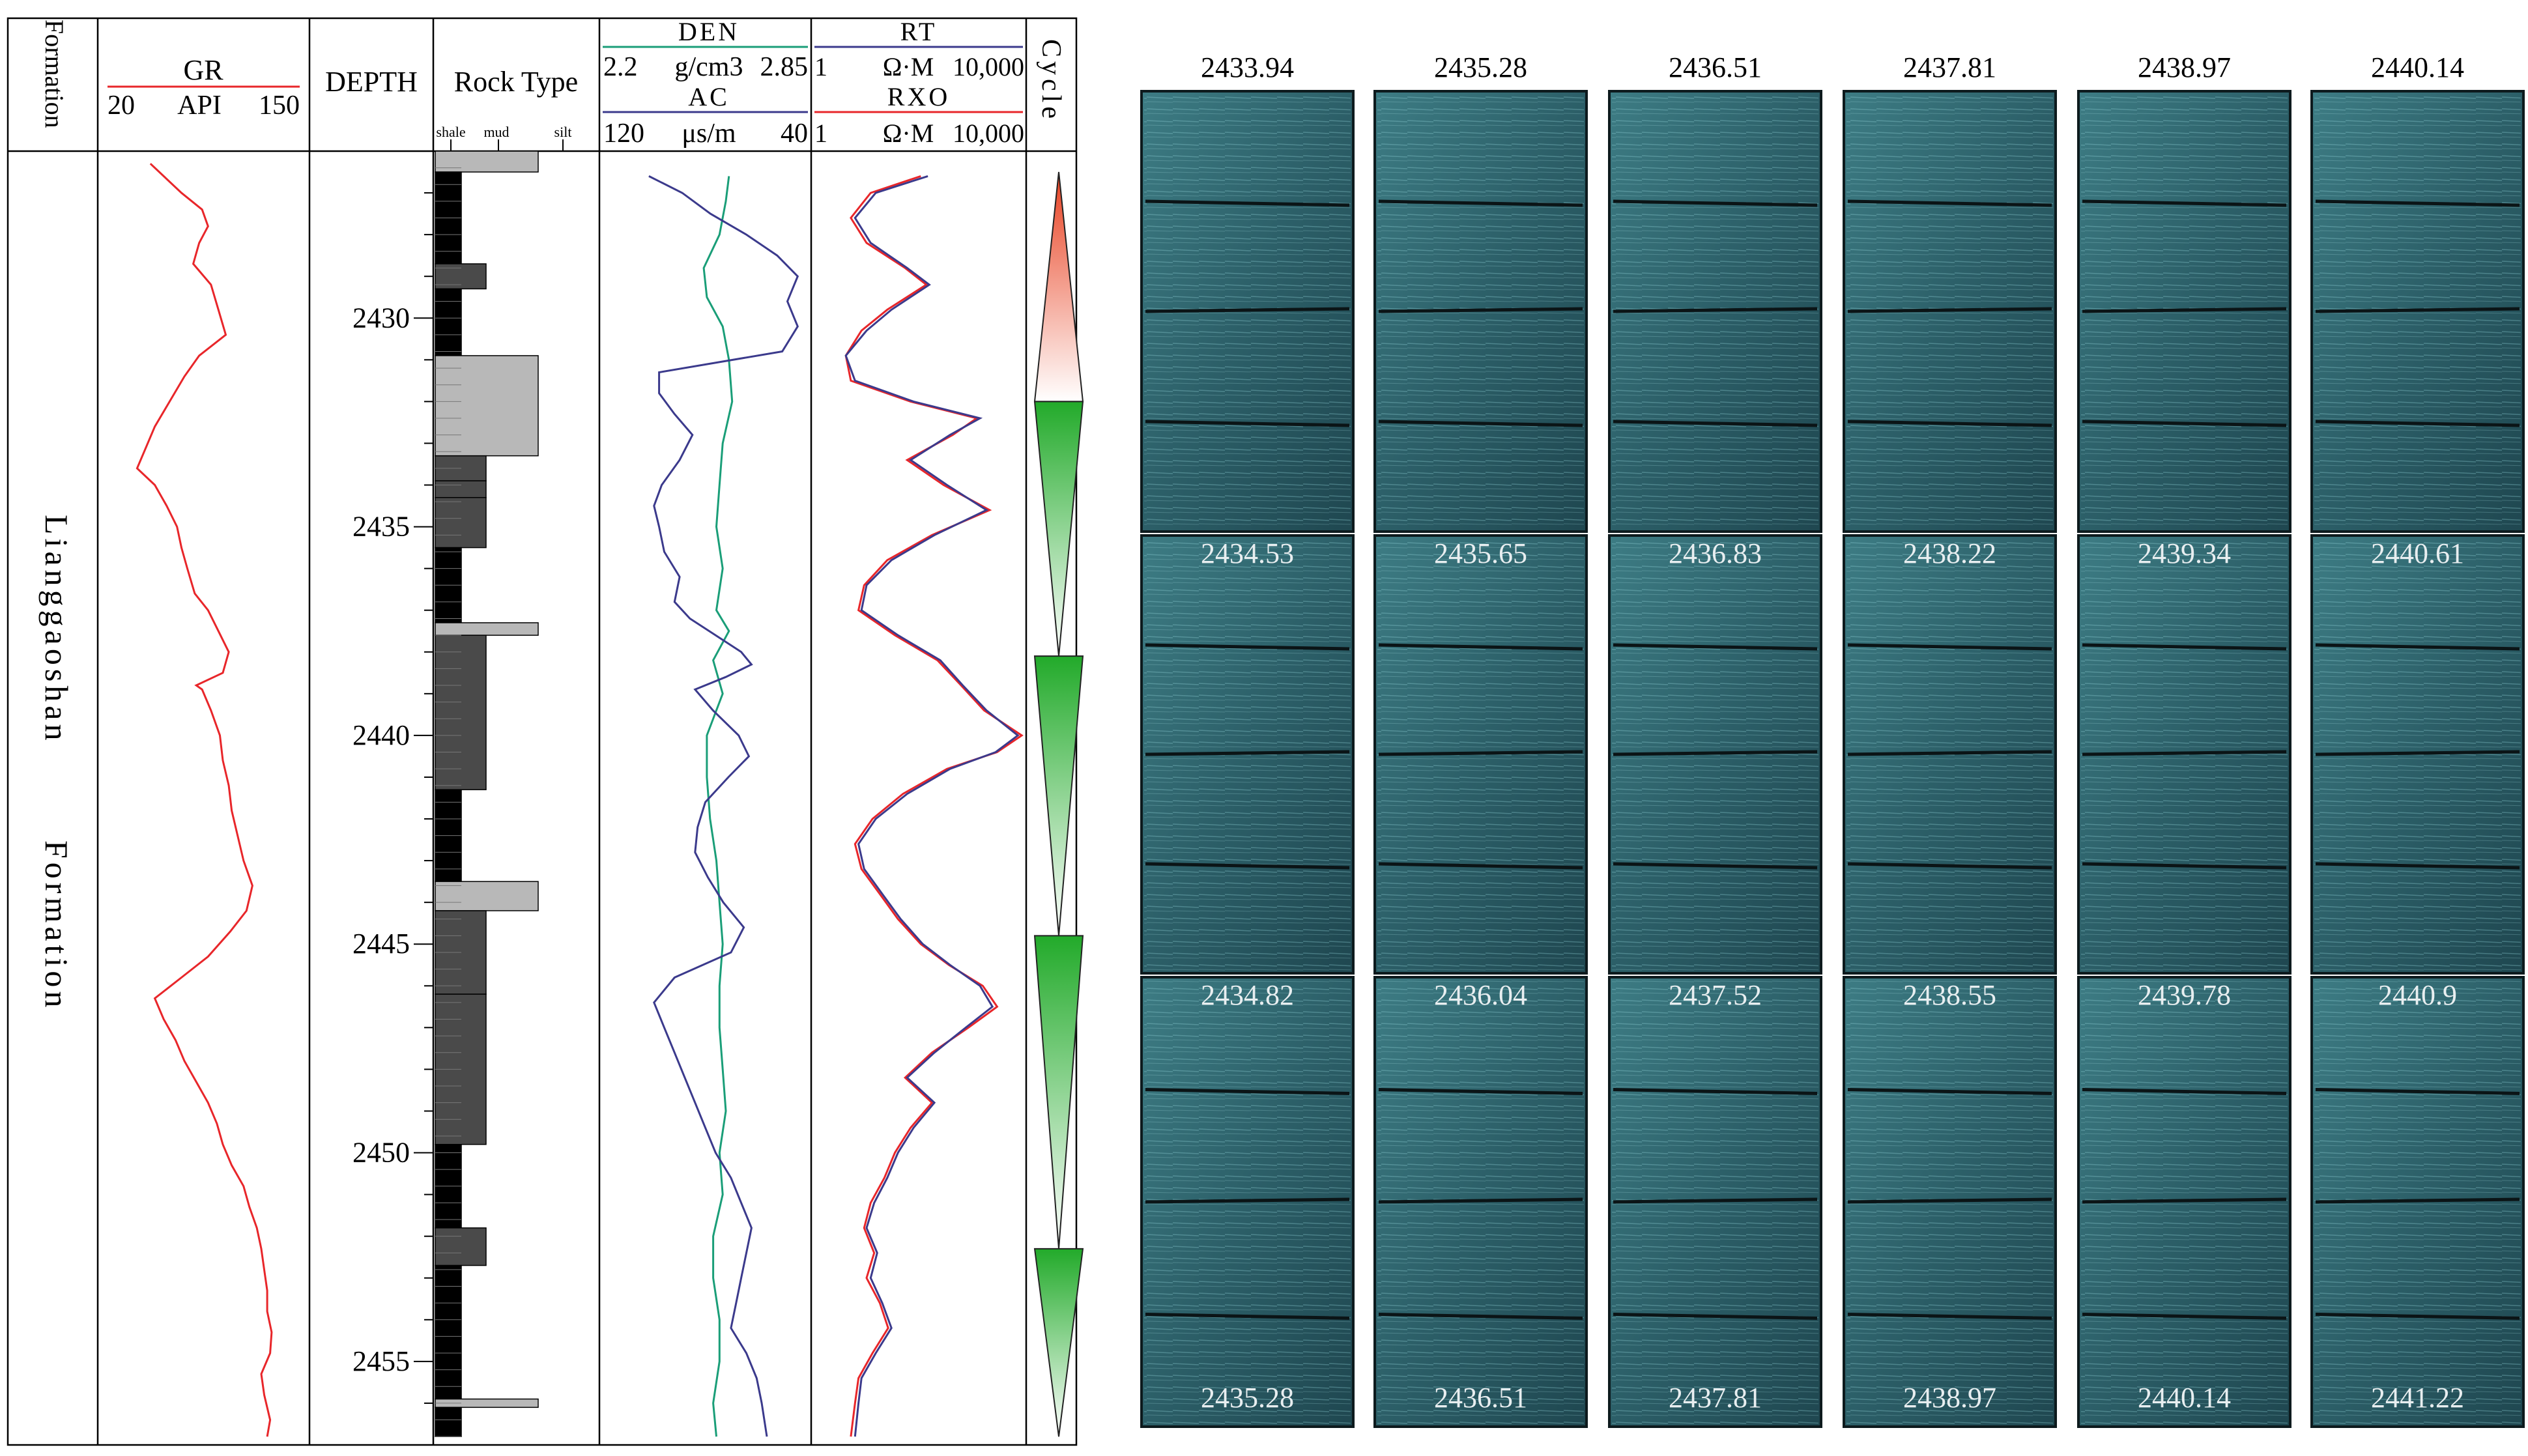 The width and height of the screenshot is (2528, 1456). Describe the element at coordinates (1715, 553) in the screenshot. I see `core-box-depth-label: 2436.83` at that location.